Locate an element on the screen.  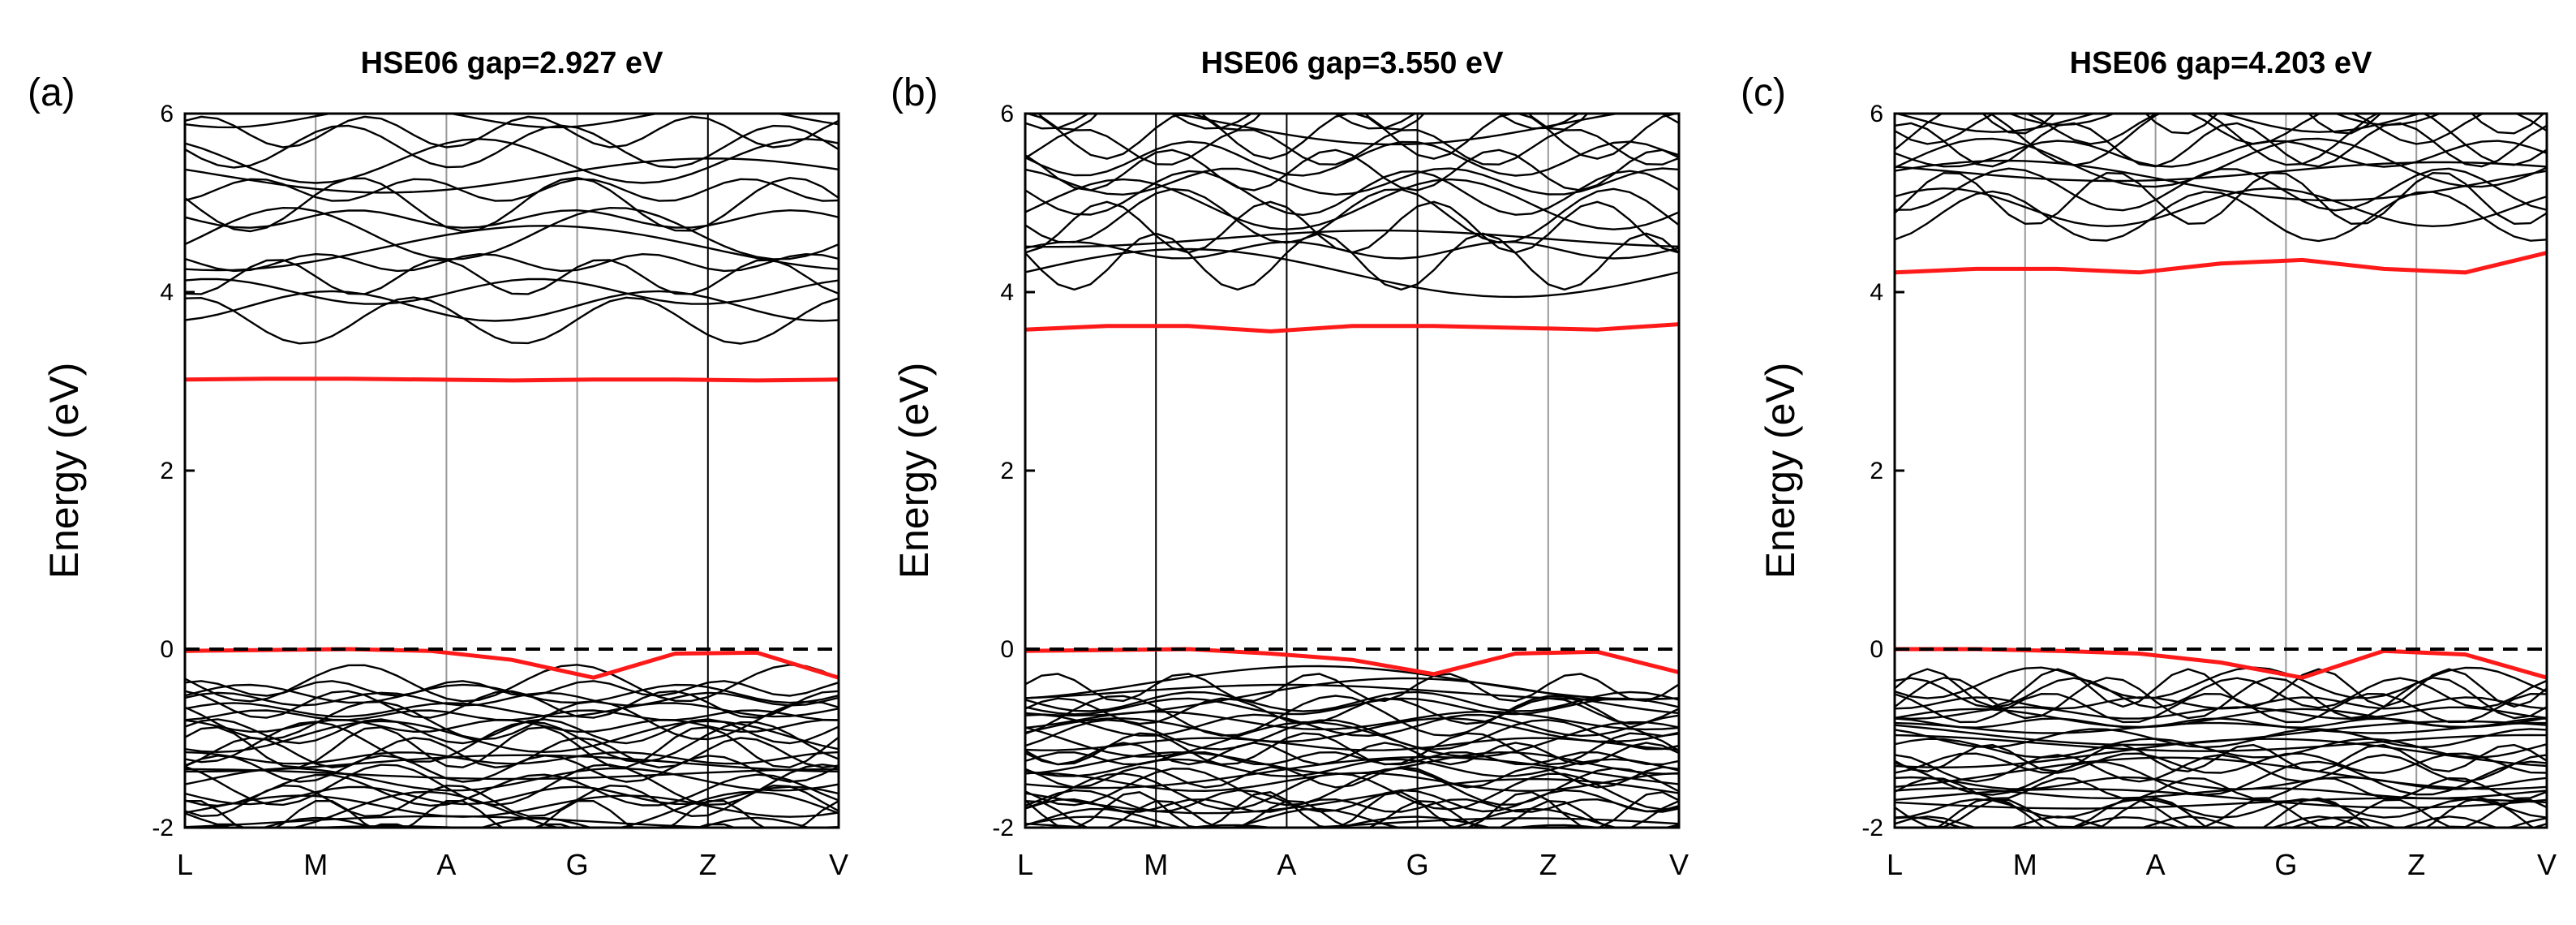
chart-title: HSE06 gap=2.927 eV is located at coordinates (512, 63).